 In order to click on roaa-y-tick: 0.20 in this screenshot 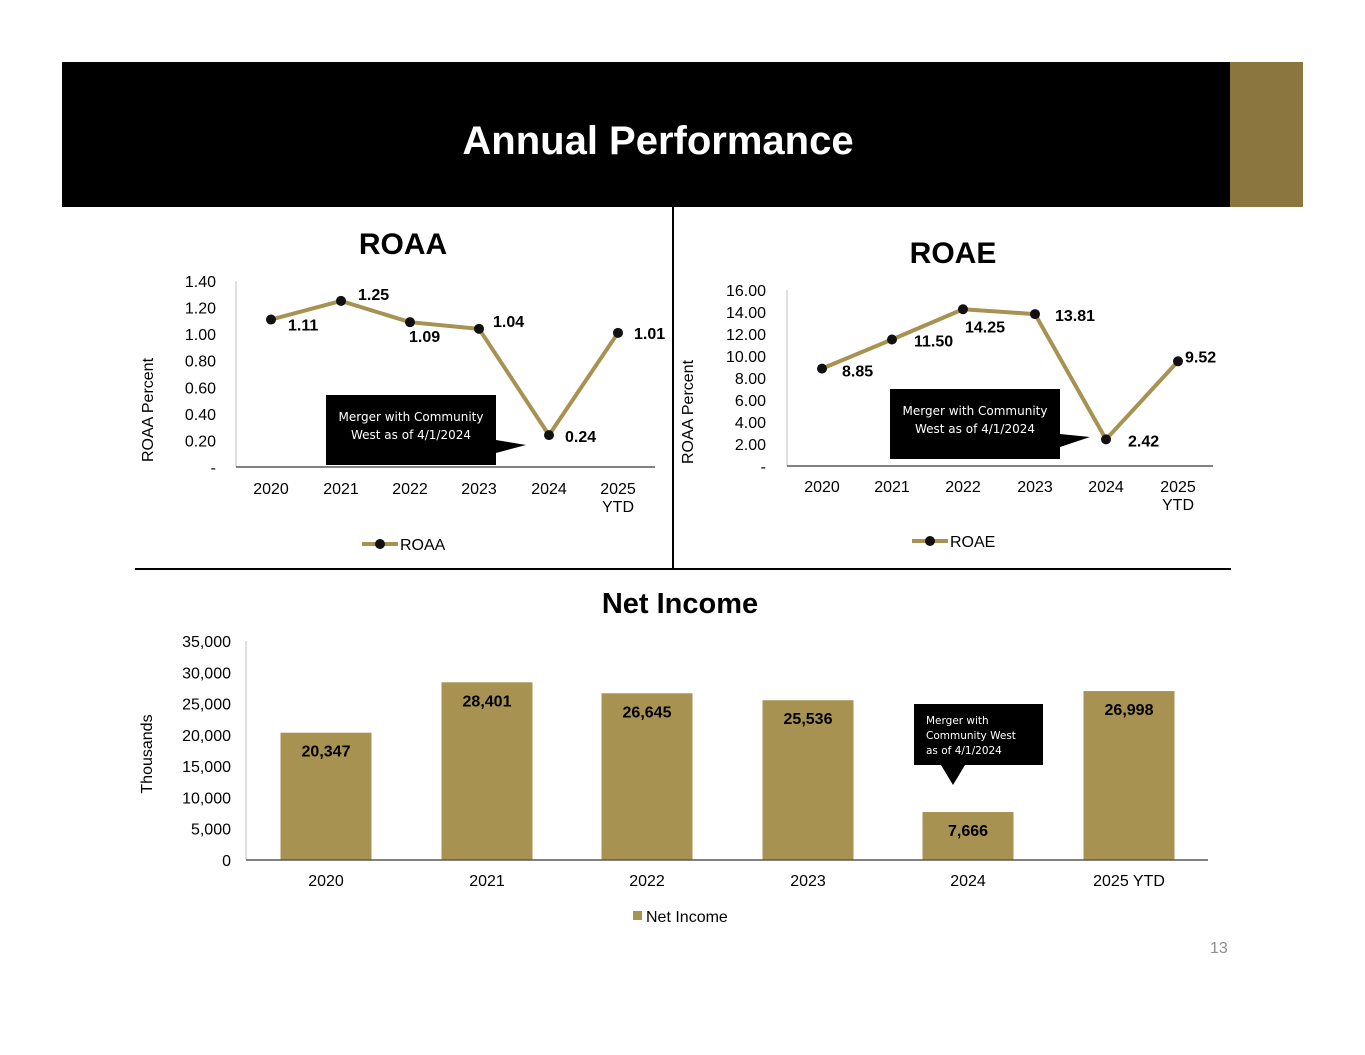, I will do `click(200, 441)`.